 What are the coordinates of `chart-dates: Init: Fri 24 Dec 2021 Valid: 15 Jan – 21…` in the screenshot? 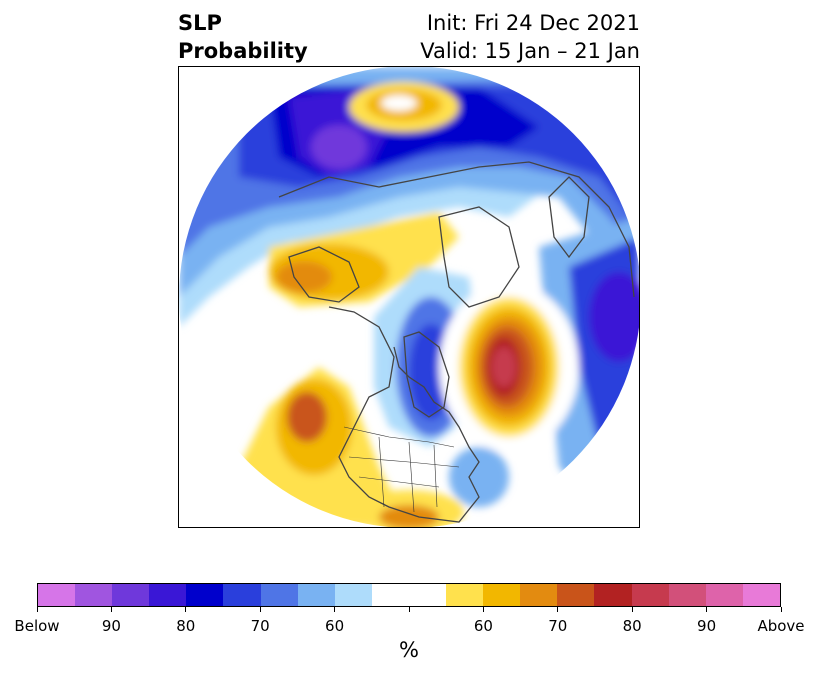 It's located at (530, 37).